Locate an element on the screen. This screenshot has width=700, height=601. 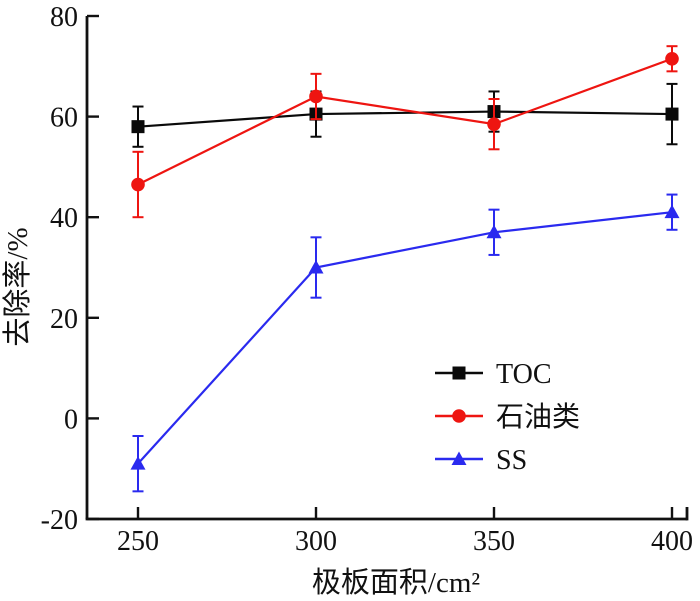
x-tick-label: 300 is located at coordinates (316, 541).